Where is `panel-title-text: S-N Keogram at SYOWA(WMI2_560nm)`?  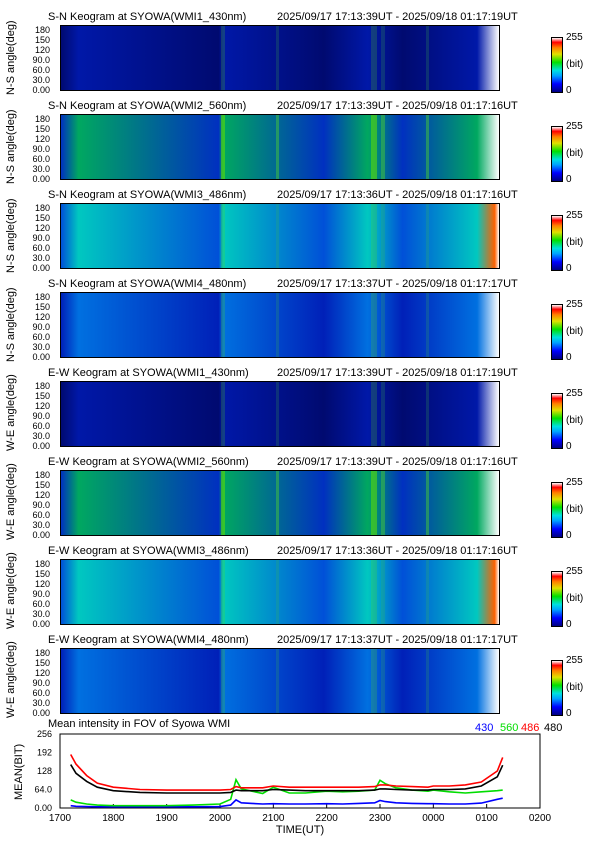
panel-title-text: S-N Keogram at SYOWA(WMI2_560nm) is located at coordinates (147, 106).